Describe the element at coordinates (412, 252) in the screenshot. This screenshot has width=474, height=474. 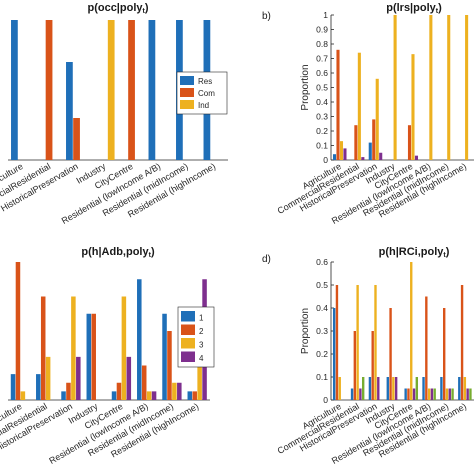
I see `title-main: p(h|RCi,poly` at that location.